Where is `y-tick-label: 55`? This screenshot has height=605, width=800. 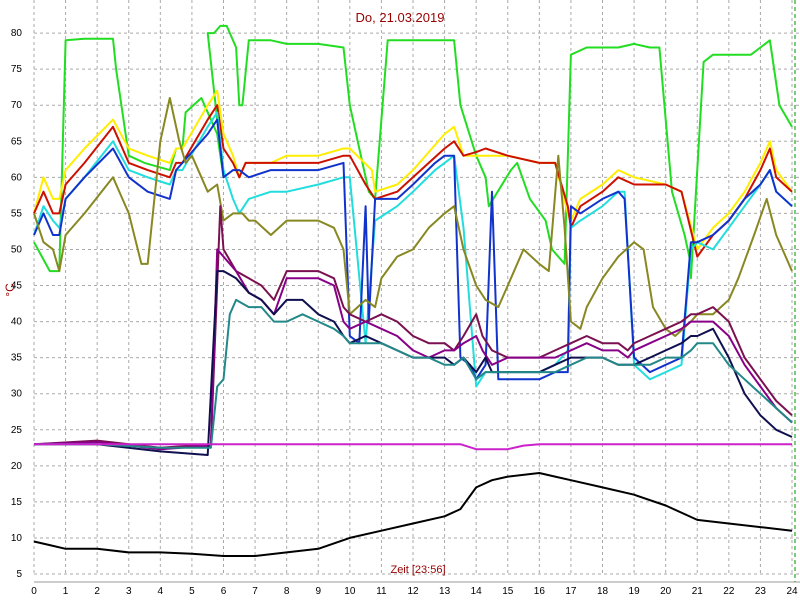 y-tick-label: 55 is located at coordinates (17, 213).